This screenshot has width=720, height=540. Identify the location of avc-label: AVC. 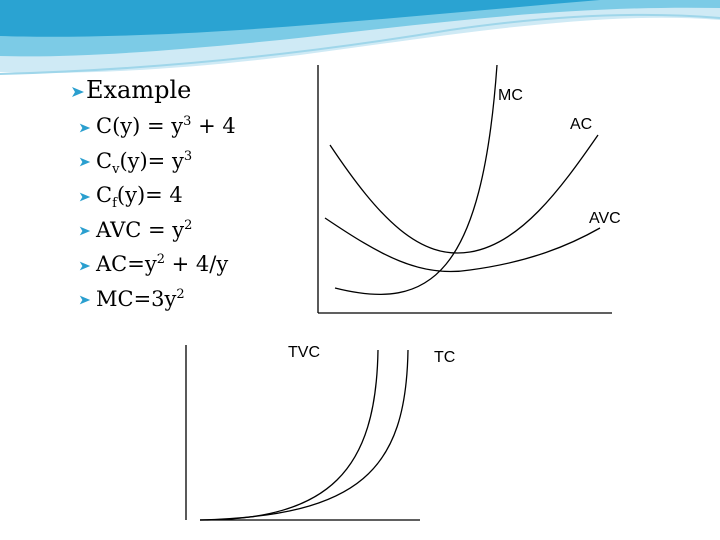
(605, 218).